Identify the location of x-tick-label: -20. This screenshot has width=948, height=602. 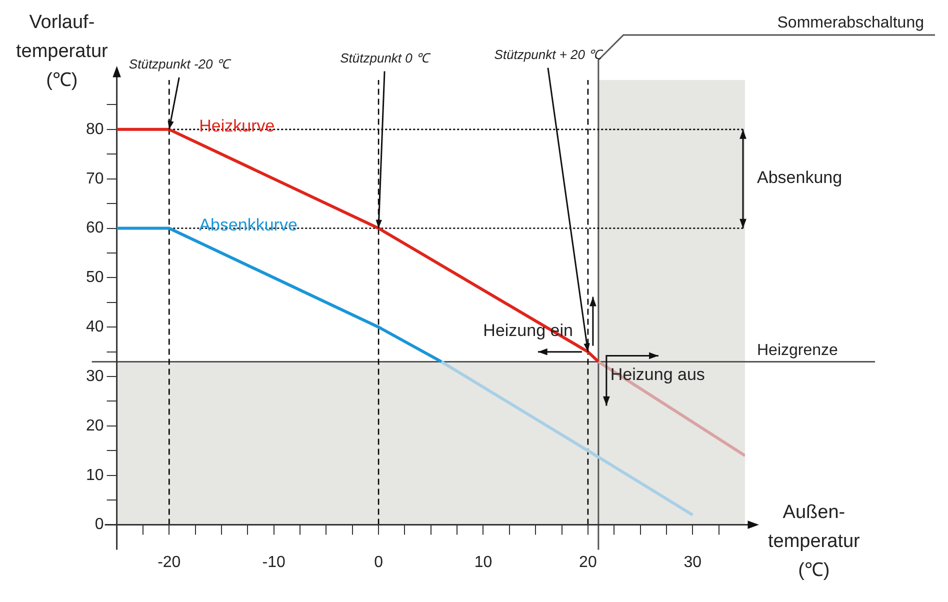
(169, 562).